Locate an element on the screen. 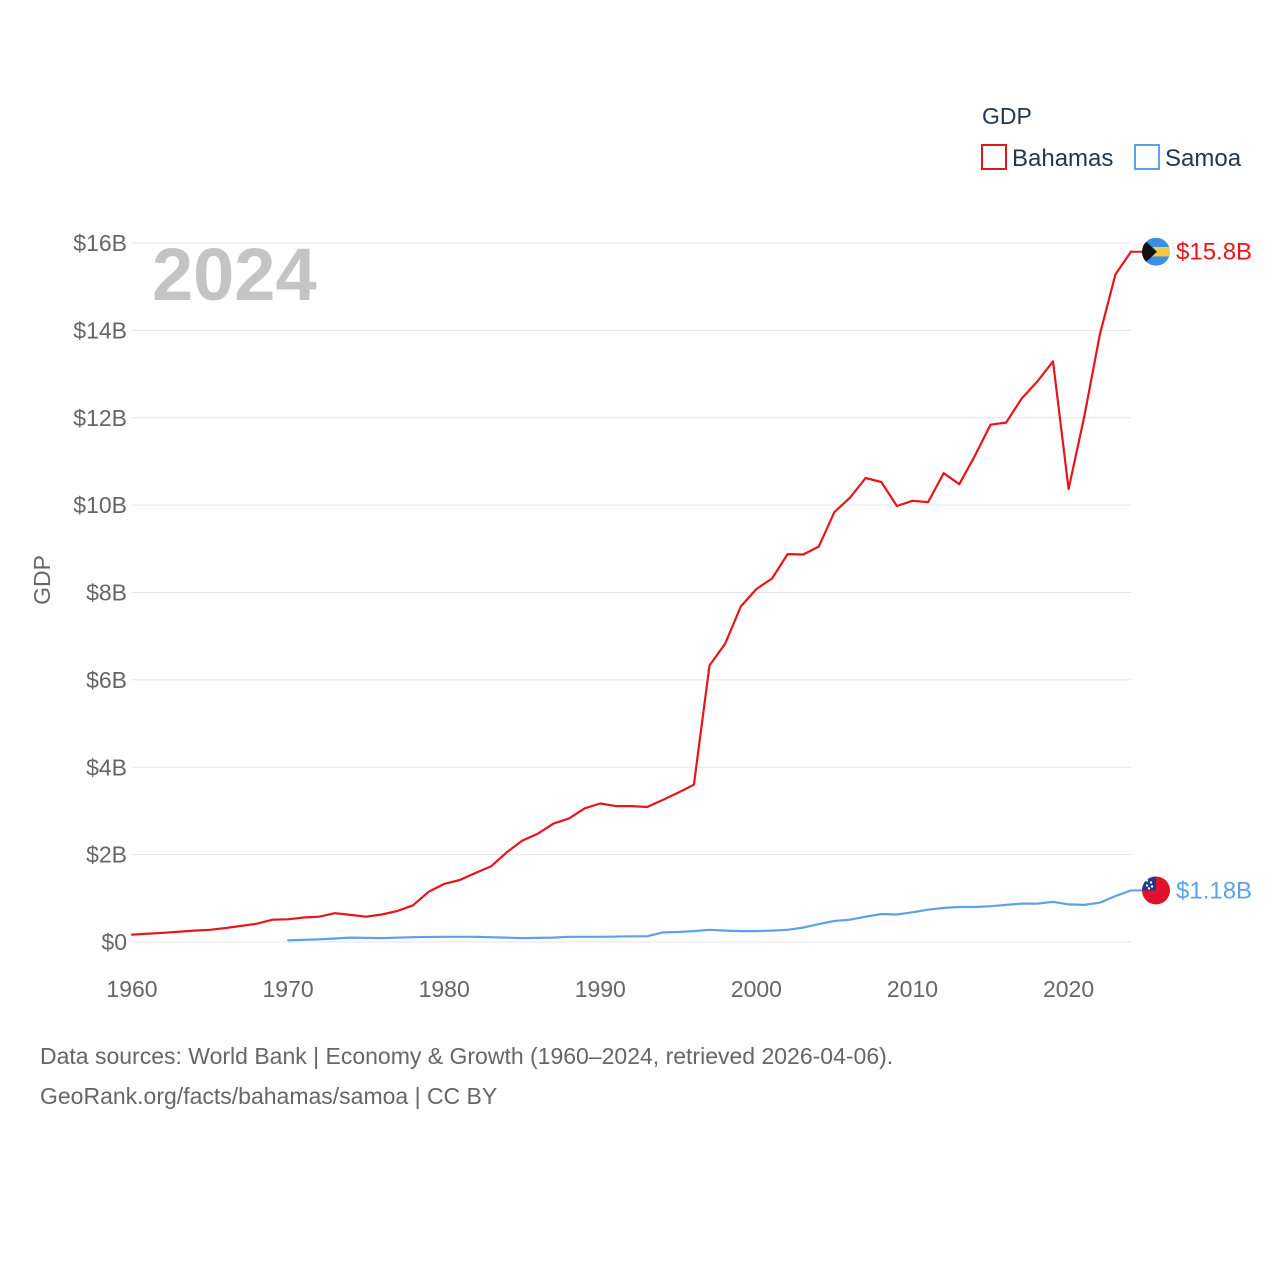 The width and height of the screenshot is (1280, 1280). y-tick-label: $14B is located at coordinates (100, 330).